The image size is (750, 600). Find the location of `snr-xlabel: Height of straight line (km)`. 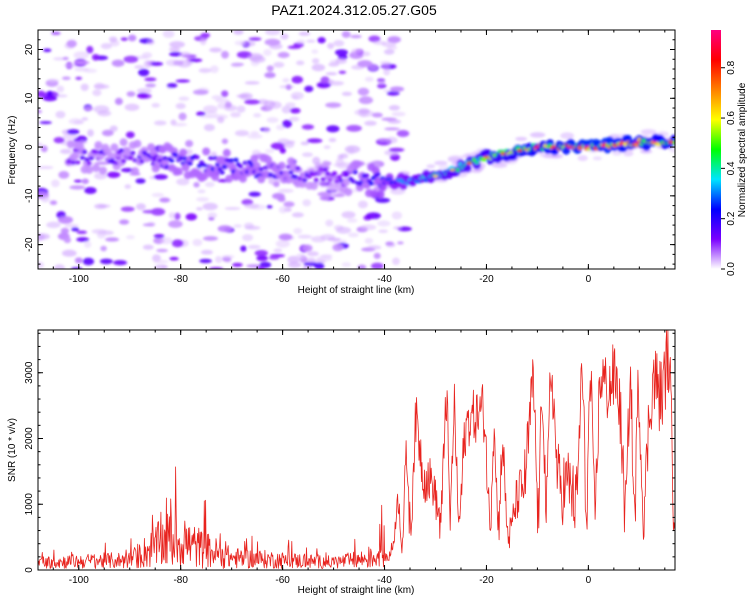

snr-xlabel: Height of straight line (km) is located at coordinates (356, 590).